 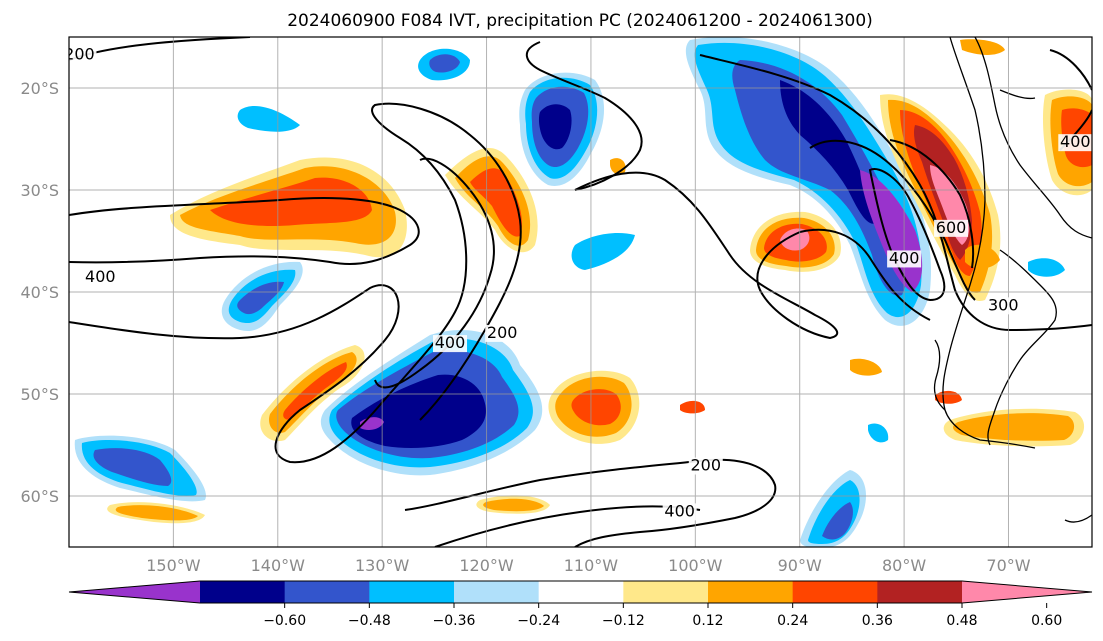 What do you see at coordinates (591, 565) in the screenshot?
I see `lon-tick-label: 110°W` at bounding box center [591, 565].